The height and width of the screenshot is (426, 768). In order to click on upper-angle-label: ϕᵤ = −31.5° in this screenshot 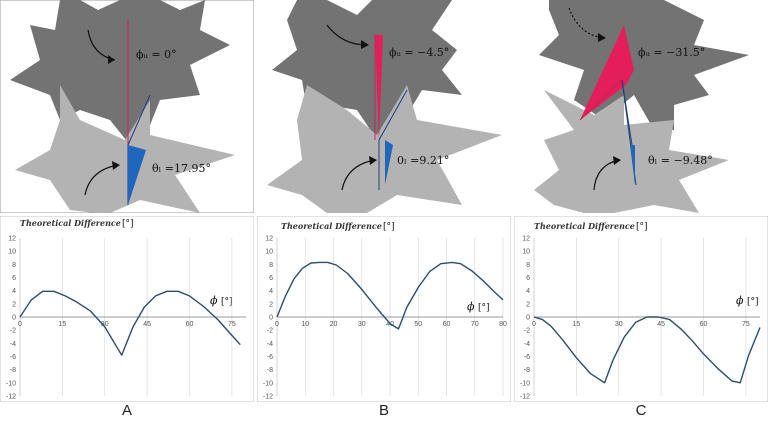, I will do `click(671, 52)`.